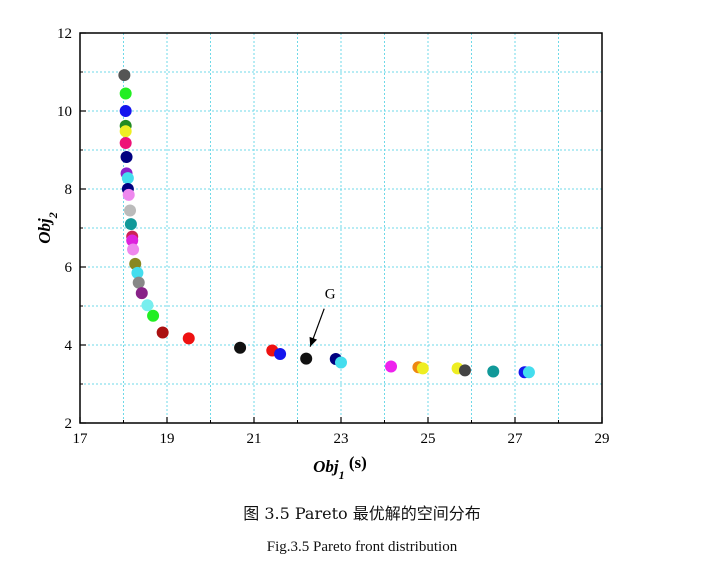 The height and width of the screenshot is (567, 724). What do you see at coordinates (340, 467) in the screenshot?
I see `x-axis-title: Obj1 (s)` at bounding box center [340, 467].